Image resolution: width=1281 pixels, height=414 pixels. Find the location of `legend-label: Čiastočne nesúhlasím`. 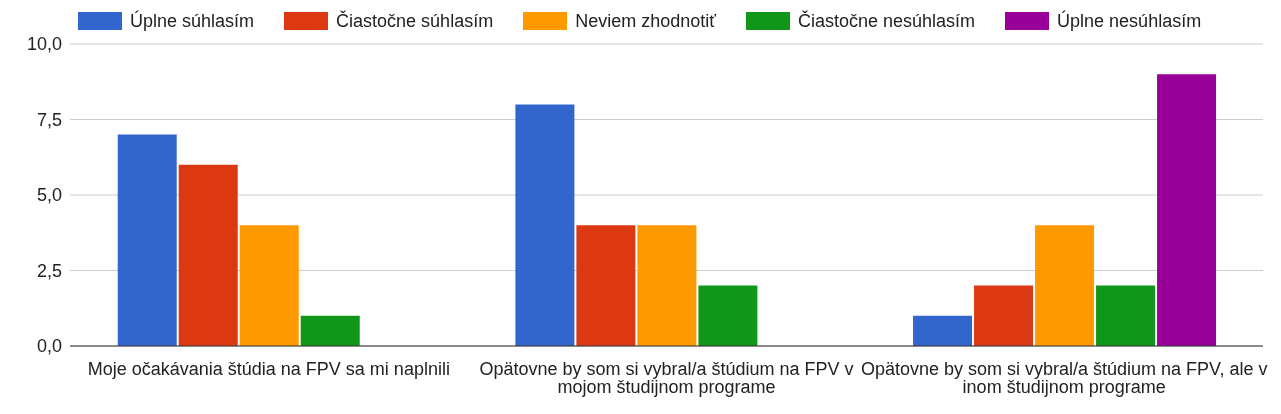

legend-label: Čiastočne nesúhlasím is located at coordinates (886, 21).